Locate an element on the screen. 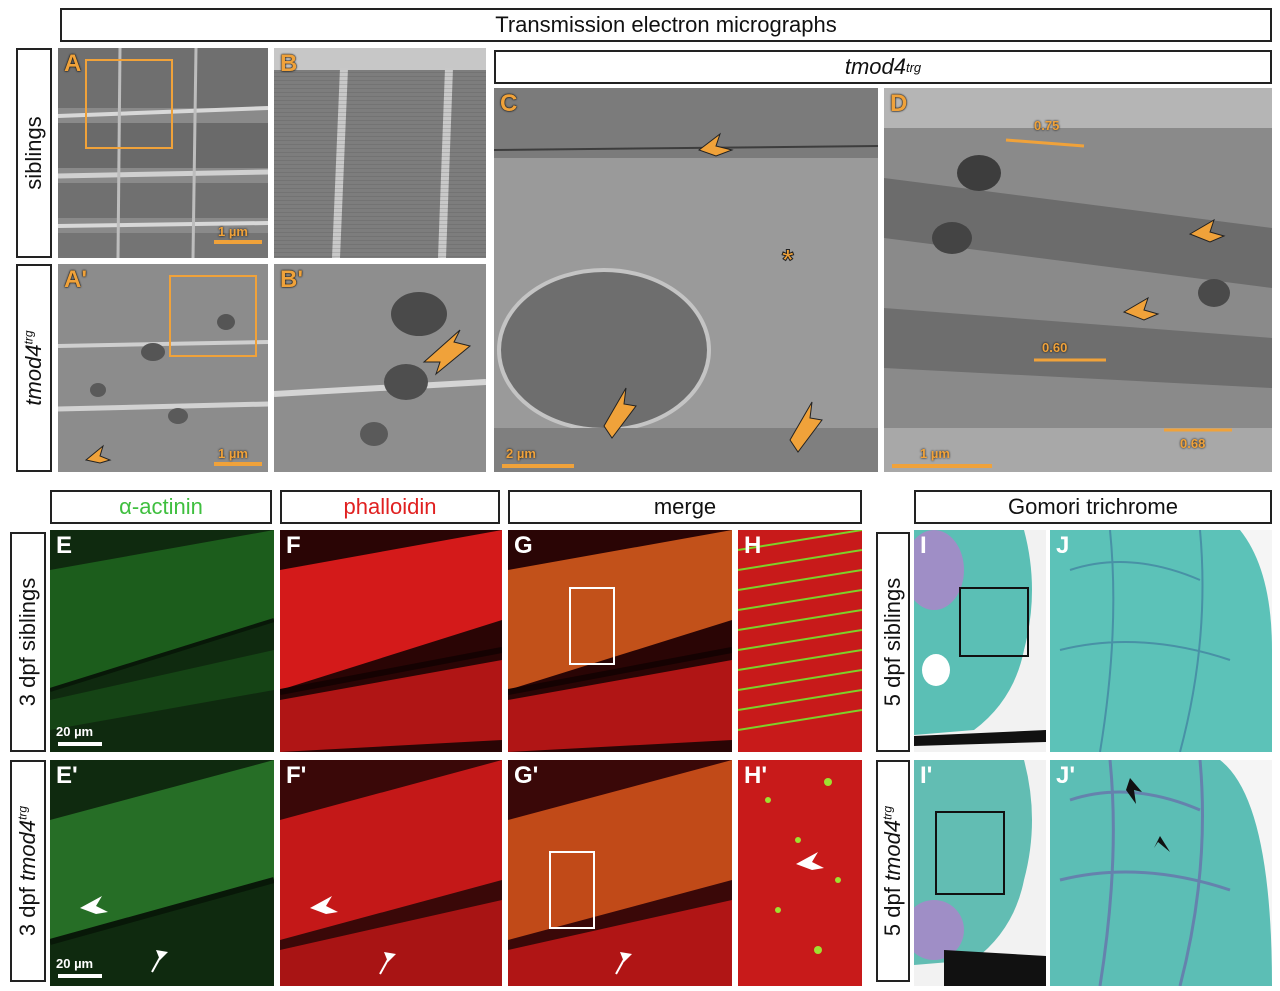  panel-F: F is located at coordinates (391, 641).